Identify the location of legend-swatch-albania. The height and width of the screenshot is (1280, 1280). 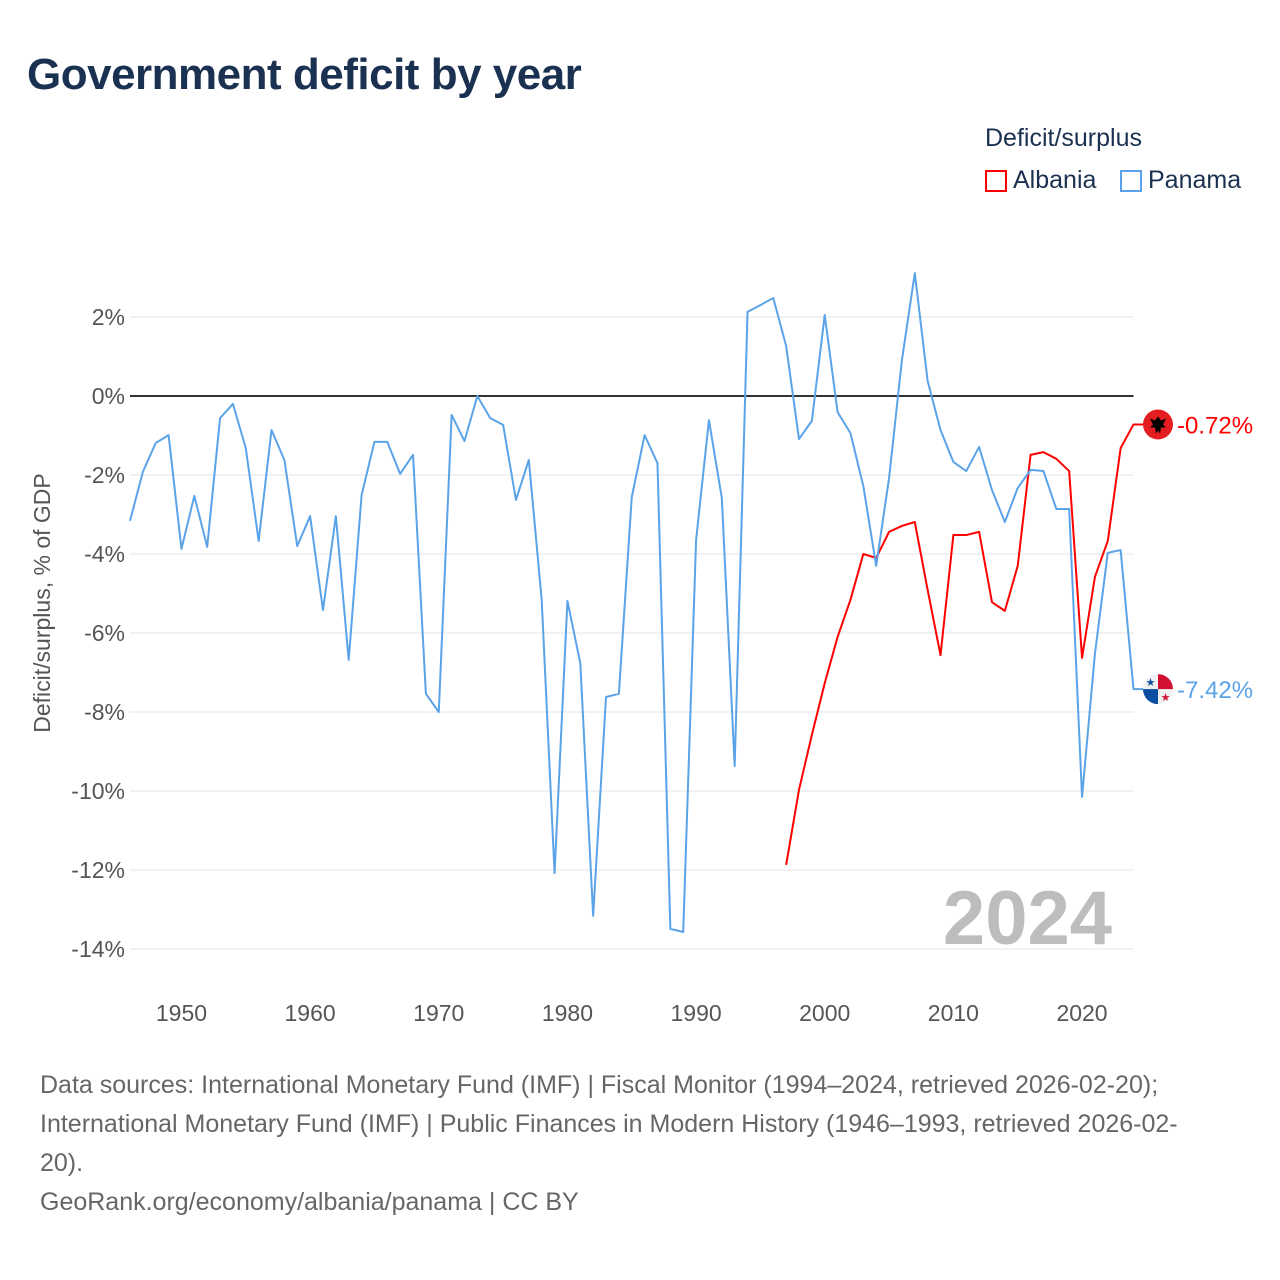
(996, 180).